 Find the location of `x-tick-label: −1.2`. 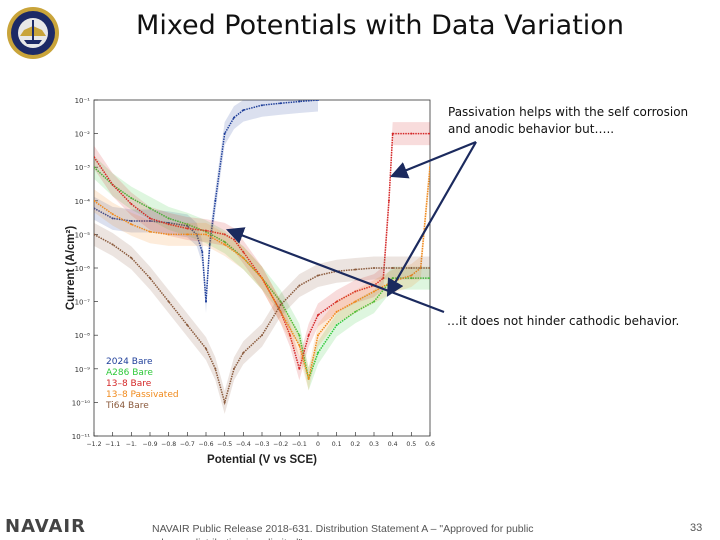

x-tick-label: −1.2 is located at coordinates (93, 444).